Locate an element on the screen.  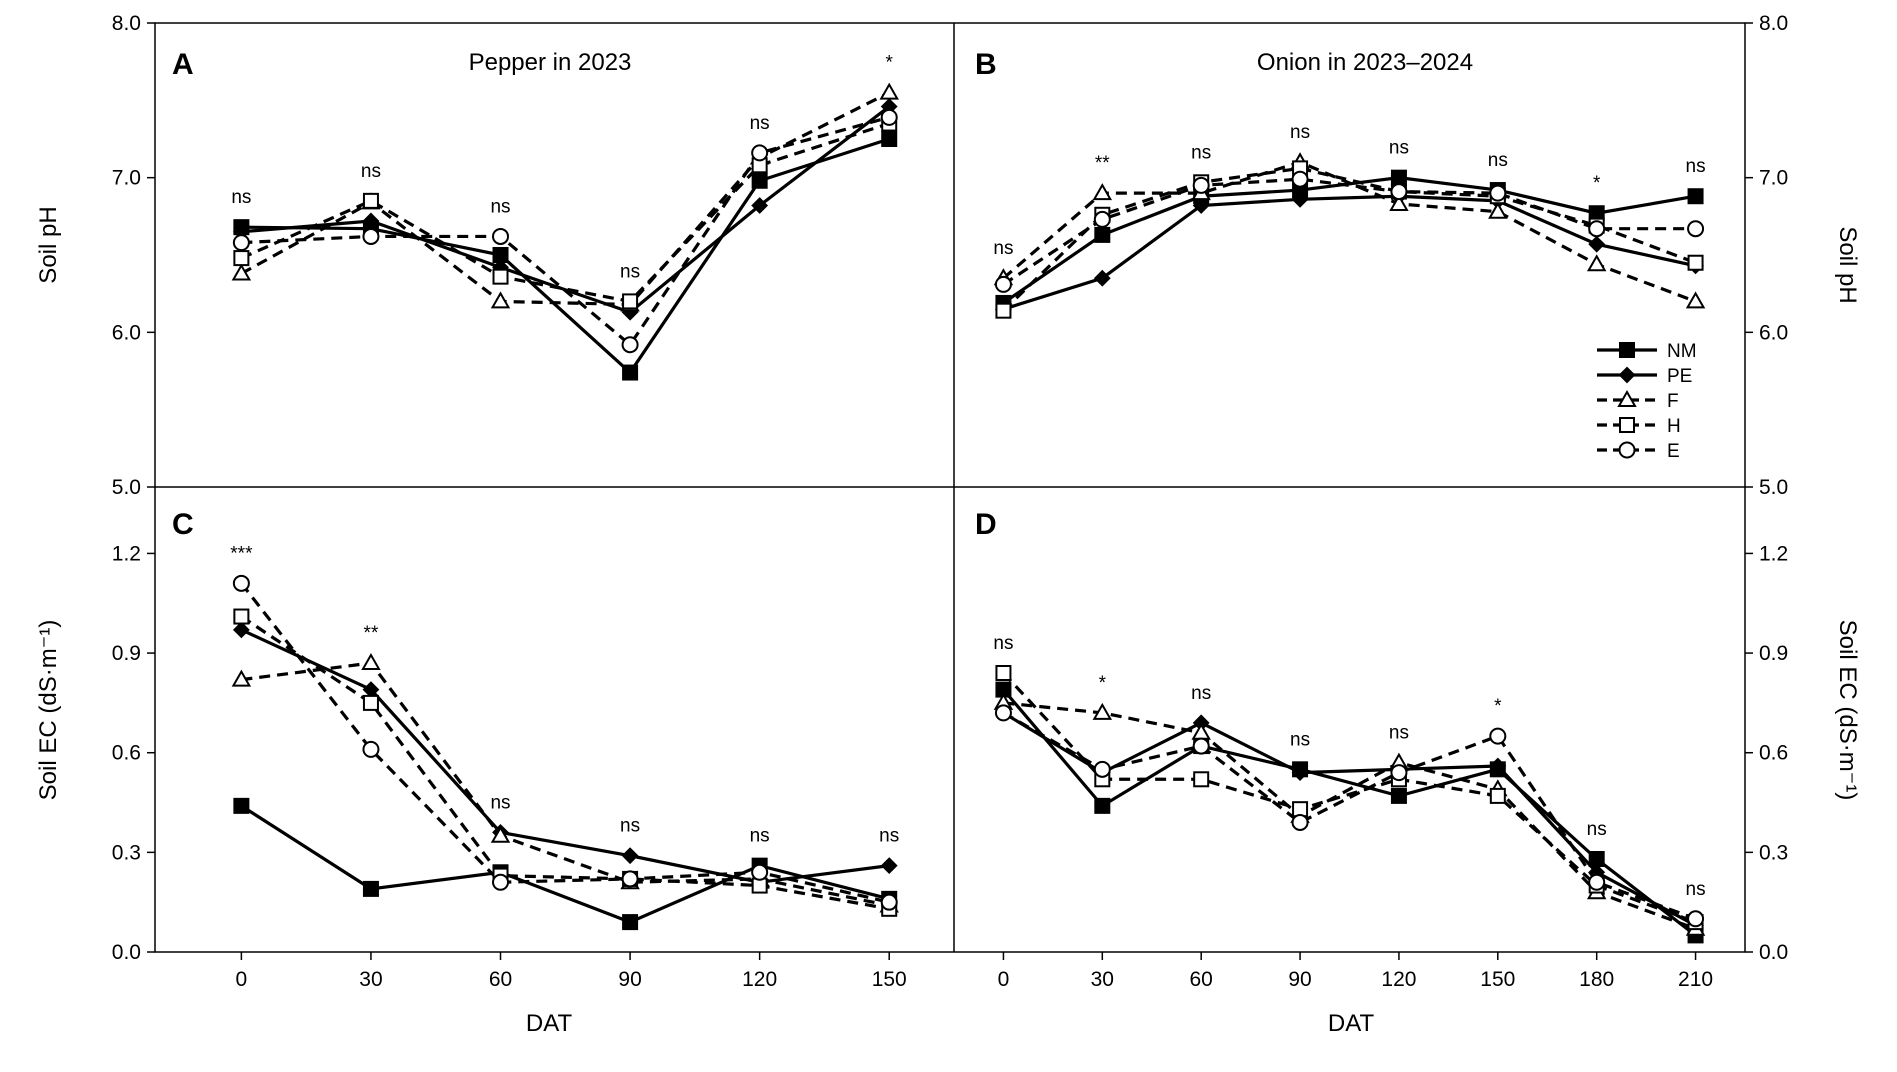
panel-c-xtick-label: 0 is located at coordinates (242, 979).